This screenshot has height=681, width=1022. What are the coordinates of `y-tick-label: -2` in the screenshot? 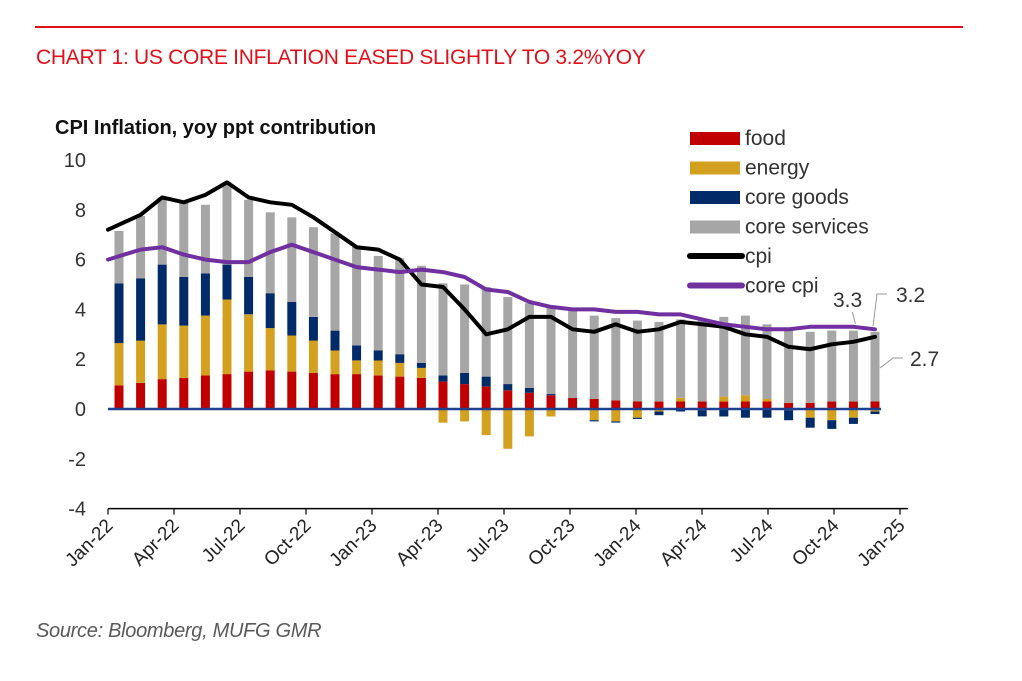 It's located at (77, 460).